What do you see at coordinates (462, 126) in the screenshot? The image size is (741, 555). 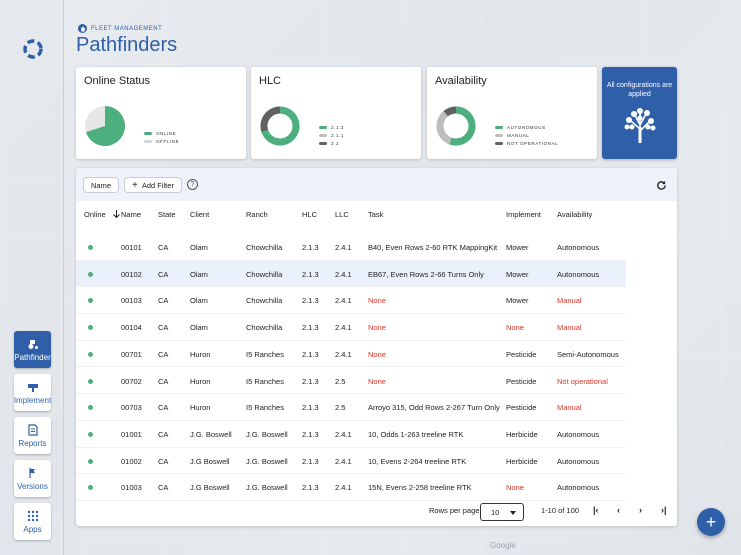 I see `slice-autonomous` at bounding box center [462, 126].